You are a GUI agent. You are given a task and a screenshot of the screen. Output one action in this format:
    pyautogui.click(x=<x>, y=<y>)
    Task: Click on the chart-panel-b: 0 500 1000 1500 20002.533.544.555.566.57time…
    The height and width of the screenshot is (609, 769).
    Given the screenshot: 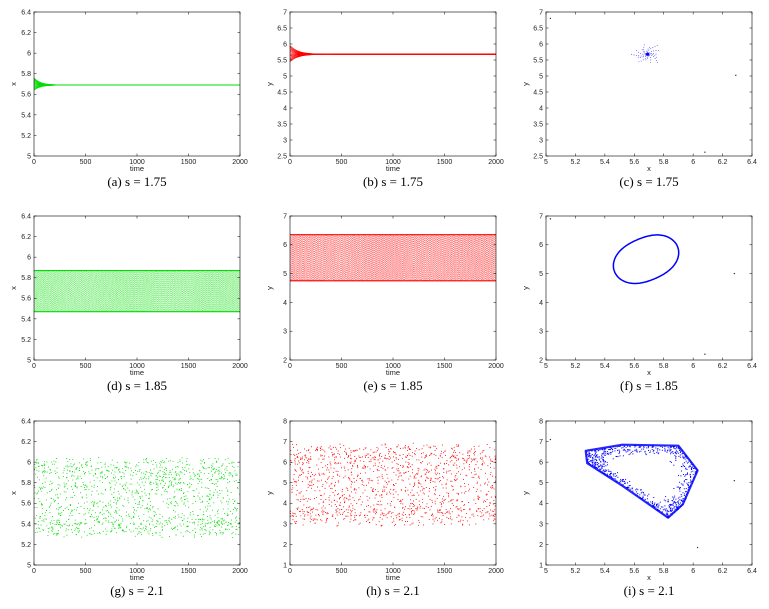 What is the action you would take?
    pyautogui.click(x=384, y=99)
    